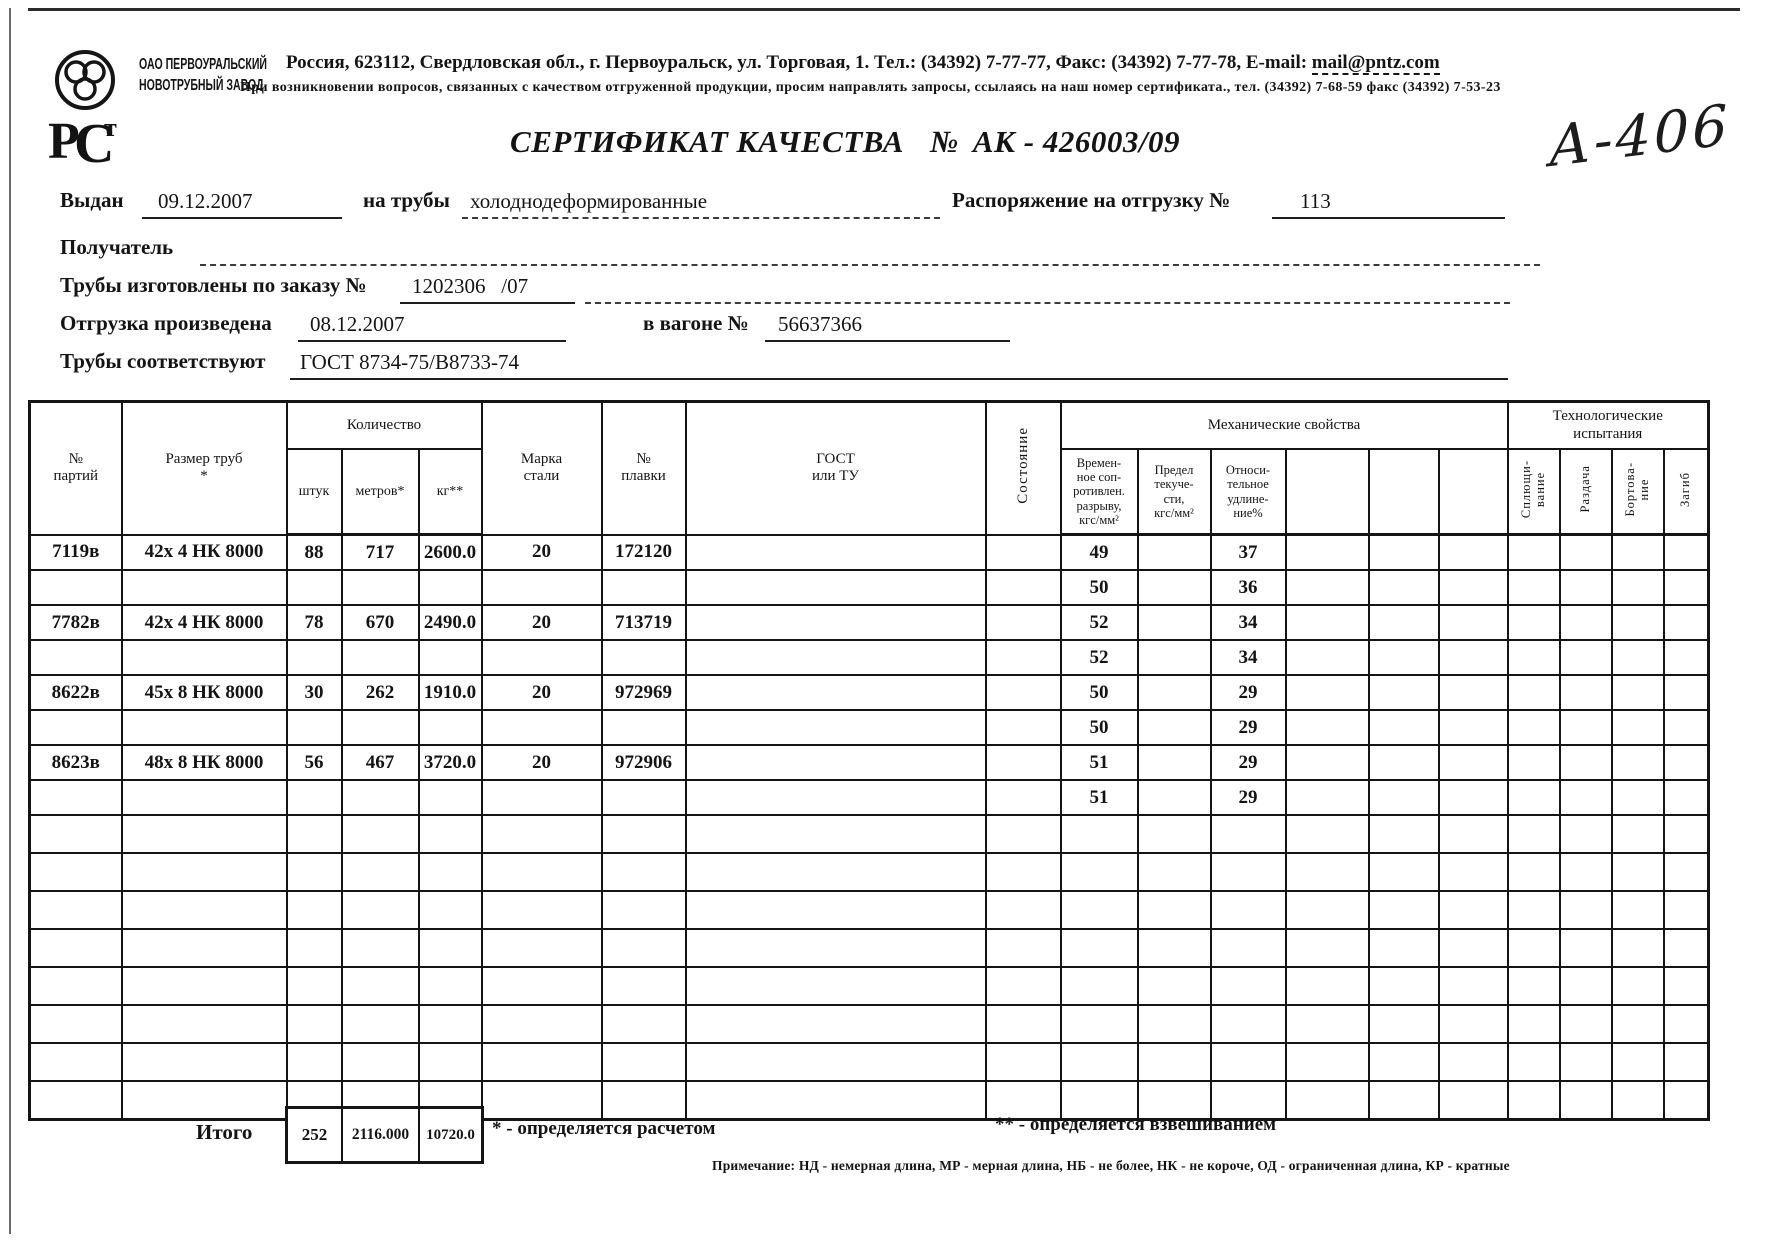  What do you see at coordinates (1388, 203) in the screenshot?
I see `shipping-order-underline` at bounding box center [1388, 203].